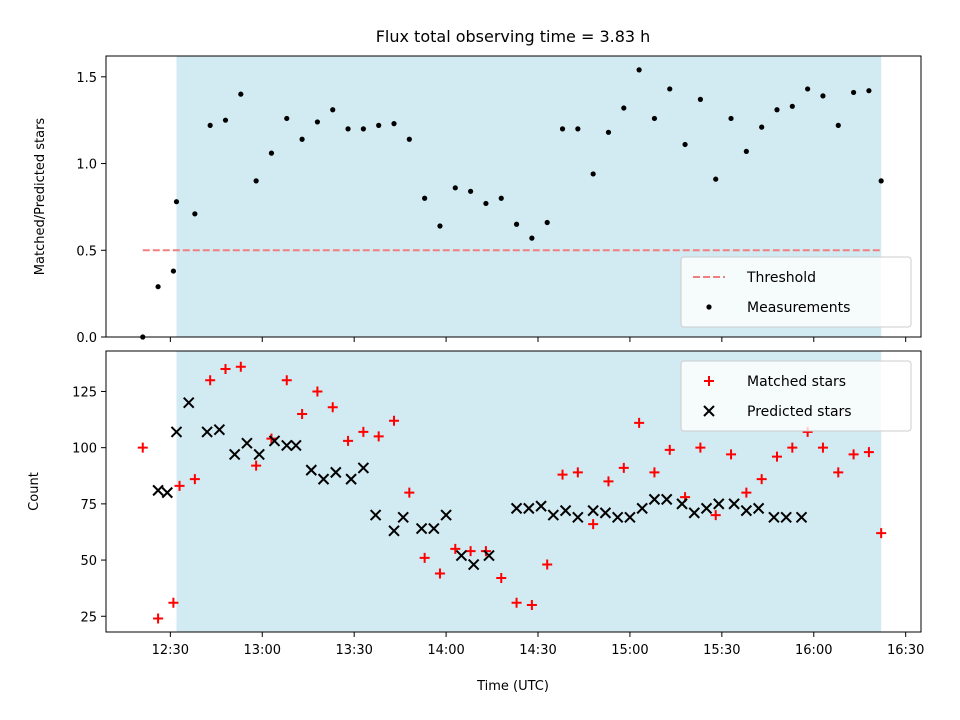 The image size is (960, 720). Describe the element at coordinates (513, 36) in the screenshot. I see `chart-title: Flux total observing time = 3.83 h` at that location.